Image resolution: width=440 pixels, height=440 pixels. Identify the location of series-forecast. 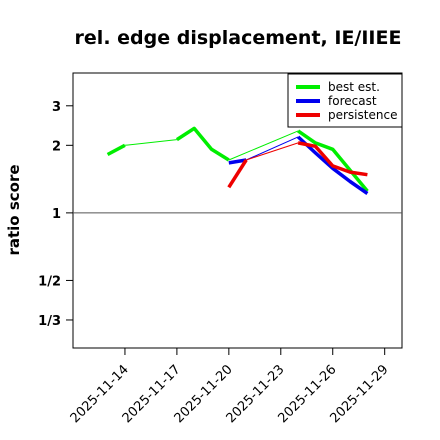
(298, 165).